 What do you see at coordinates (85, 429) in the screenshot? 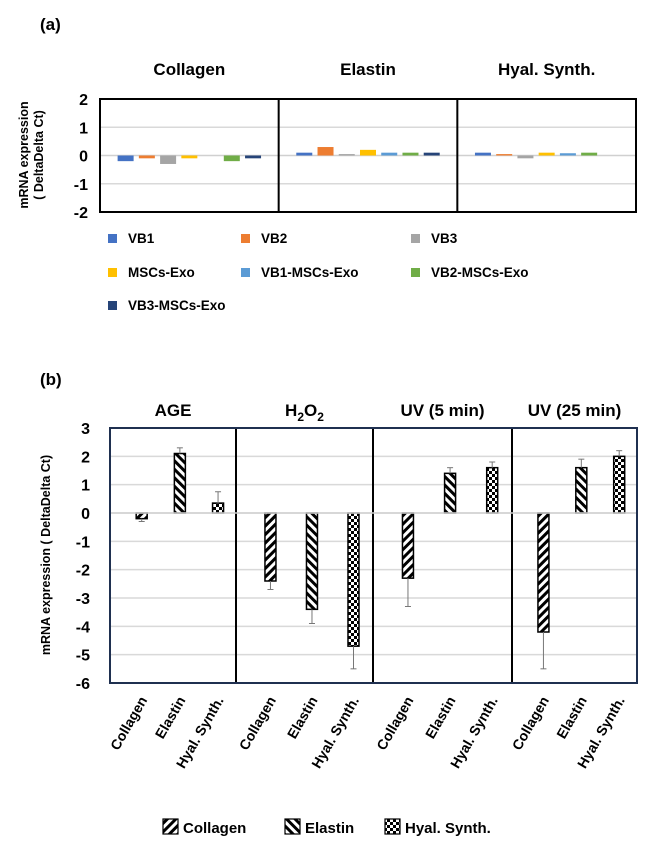
I see `y-tick-label: 3` at bounding box center [85, 429].